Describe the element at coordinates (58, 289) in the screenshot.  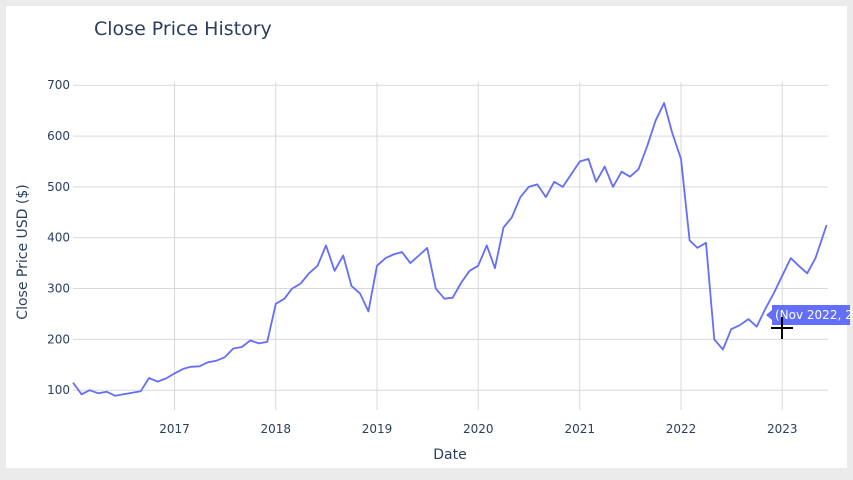
I see `y-tick-label: 300` at that location.